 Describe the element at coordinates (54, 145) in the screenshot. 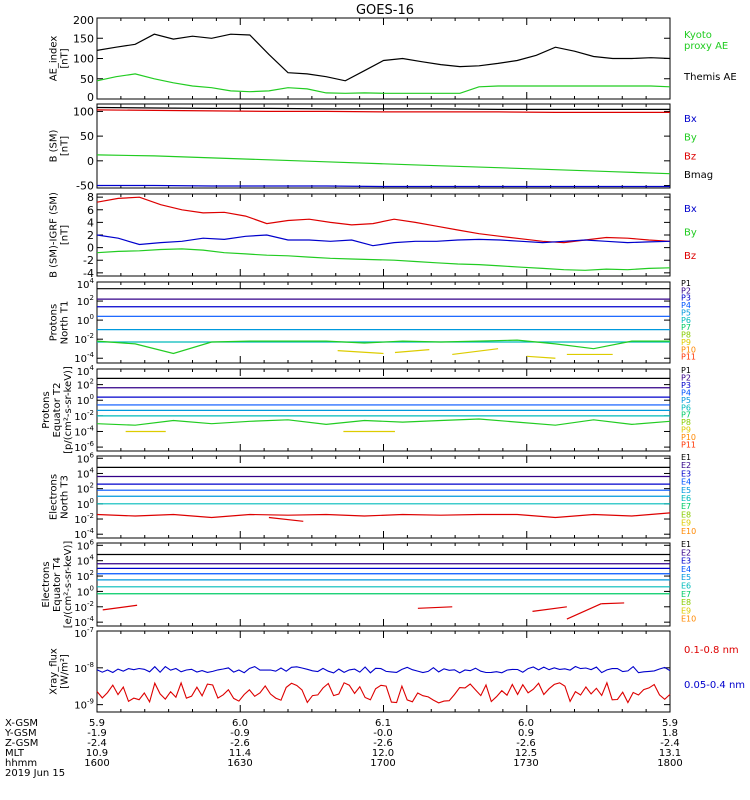

I see `y-axis-label: B (SM)` at that location.